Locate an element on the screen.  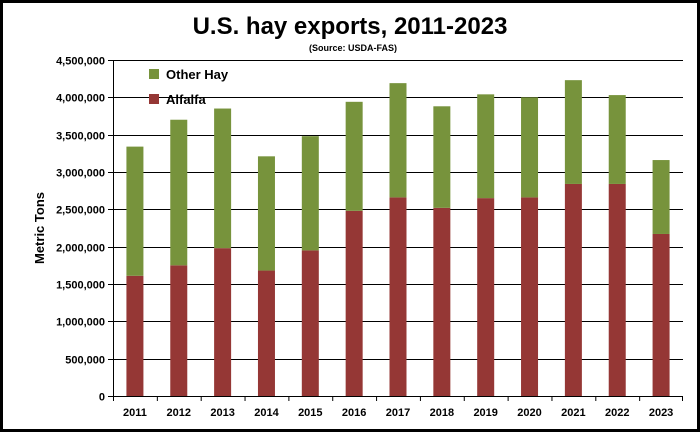
y-tick-label: 4,000,000 is located at coordinates (80, 99).